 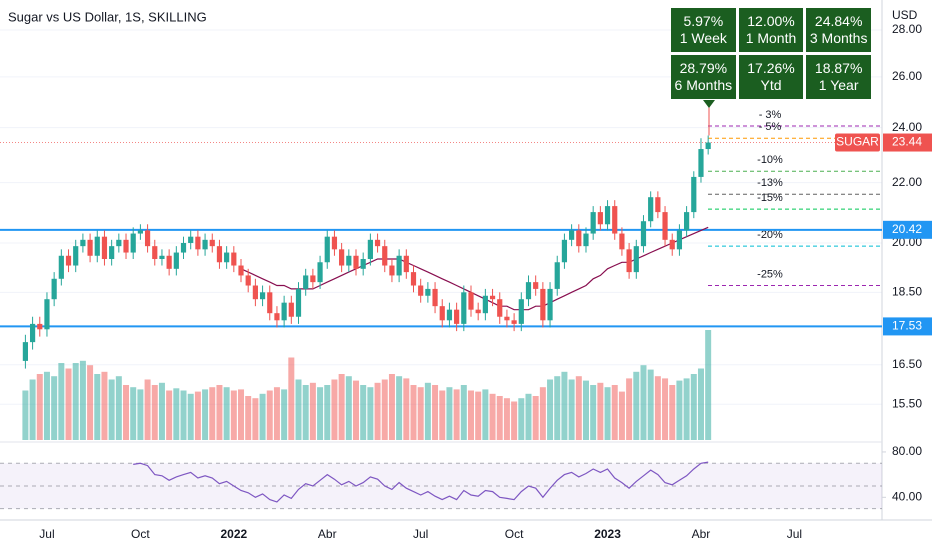 I want to click on last-price-value-bg, so click(x=907, y=142).